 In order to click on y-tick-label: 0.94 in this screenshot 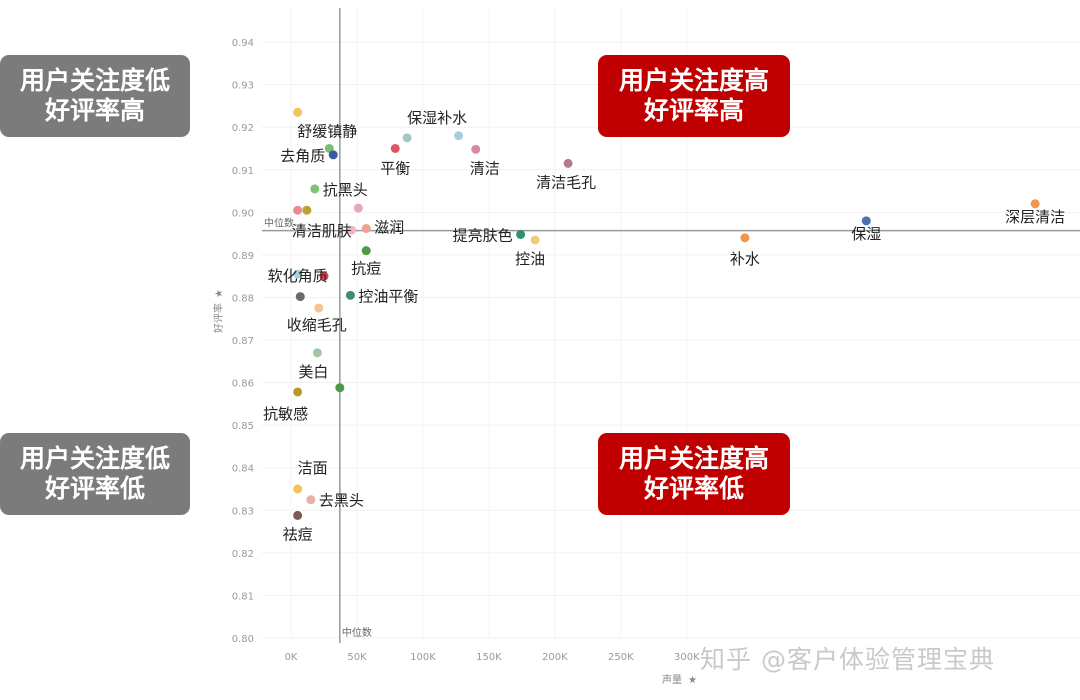, I will do `click(243, 43)`.